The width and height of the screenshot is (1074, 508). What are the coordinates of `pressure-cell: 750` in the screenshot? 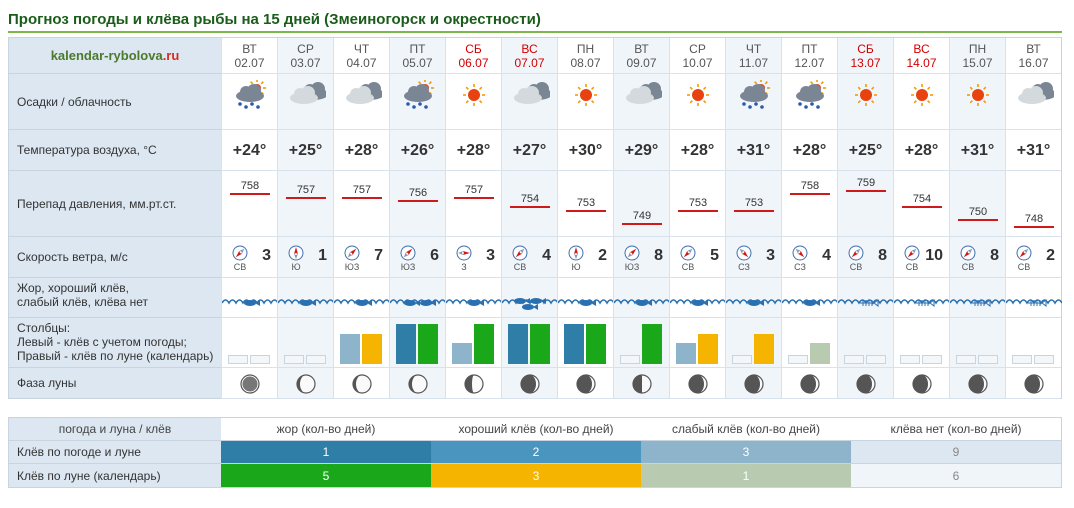 It's located at (977, 204).